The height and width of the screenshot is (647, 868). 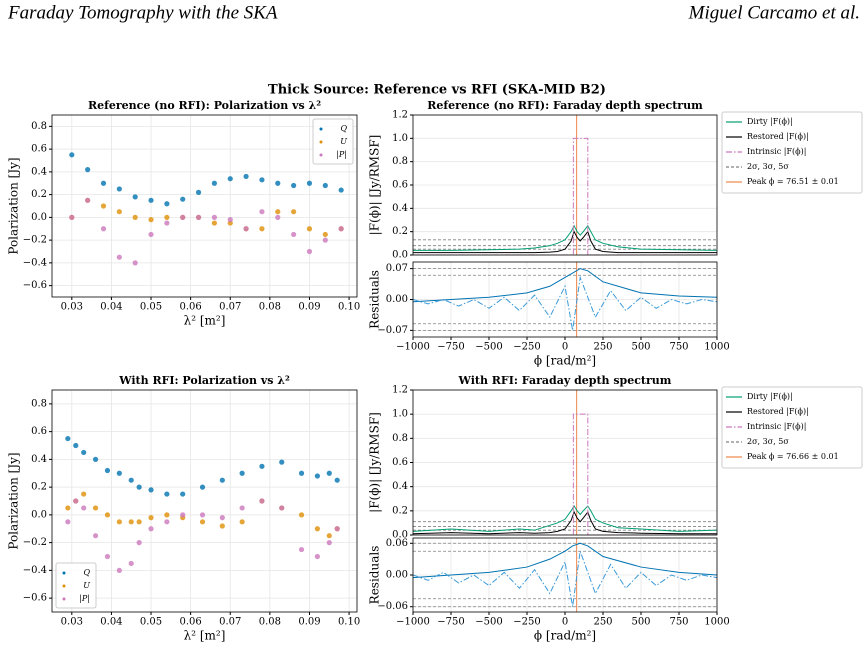 What do you see at coordinates (400, 414) in the screenshot?
I see `y-tick-label: 1.0` at bounding box center [400, 414].